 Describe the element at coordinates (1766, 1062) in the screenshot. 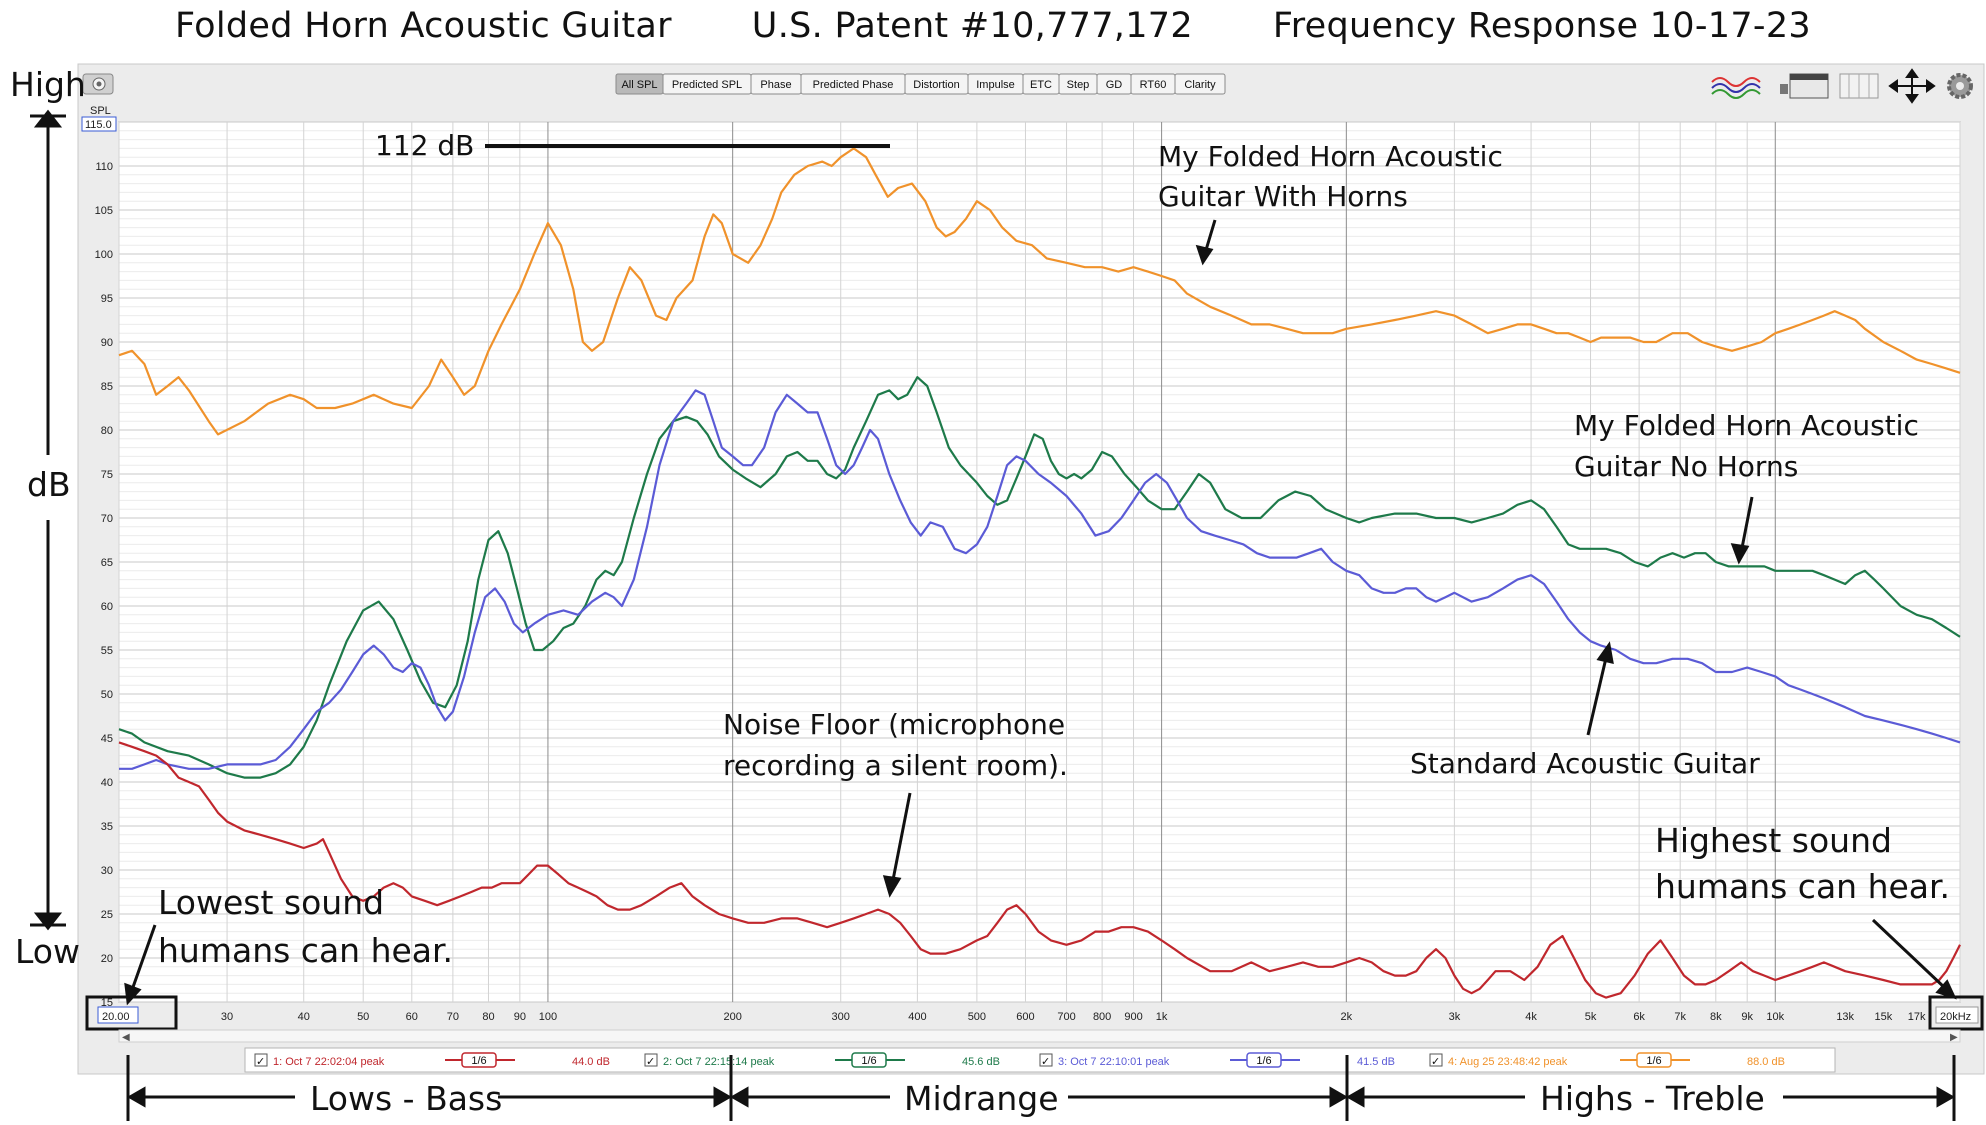

I see `legend-level: 88.0 dB` at that location.